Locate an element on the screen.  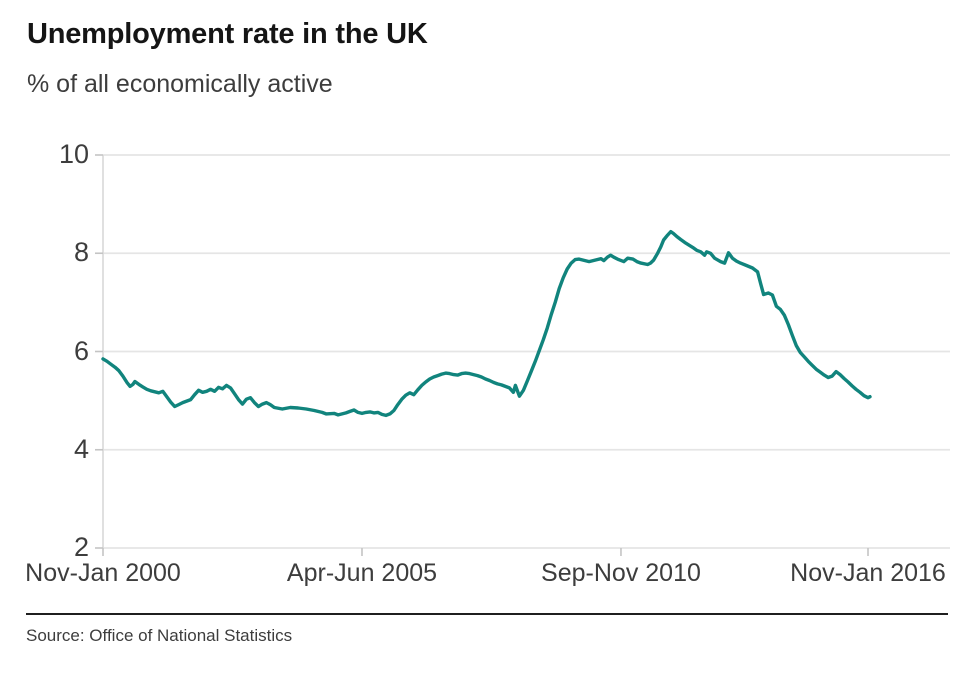
chart-subtitle: % of all economically active is located at coordinates (180, 84).